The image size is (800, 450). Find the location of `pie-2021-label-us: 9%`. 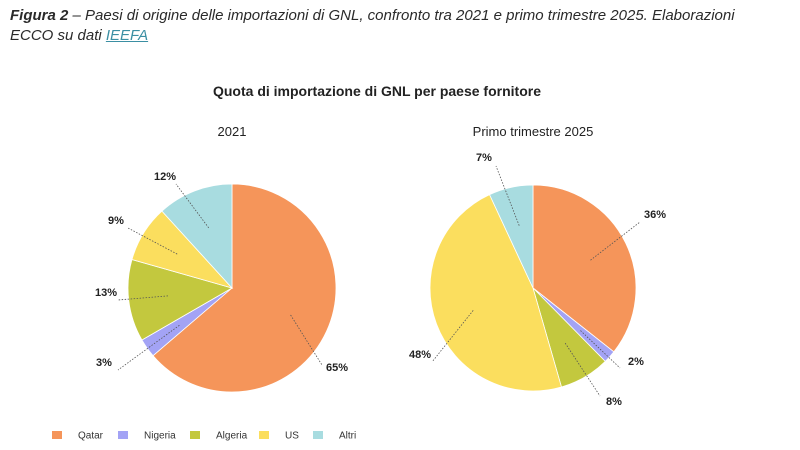

pie-2021-label-us: 9% is located at coordinates (116, 221).